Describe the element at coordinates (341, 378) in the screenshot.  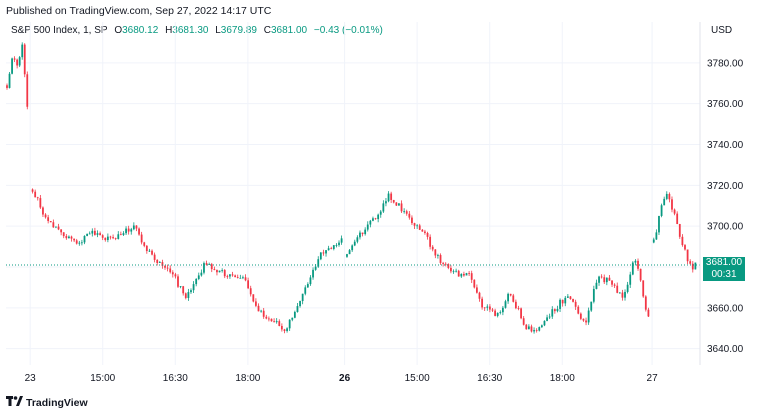
I see `time-axis: 23 15:00 16:30 18:00 26 15:00 16:30 18:00 27` at that location.